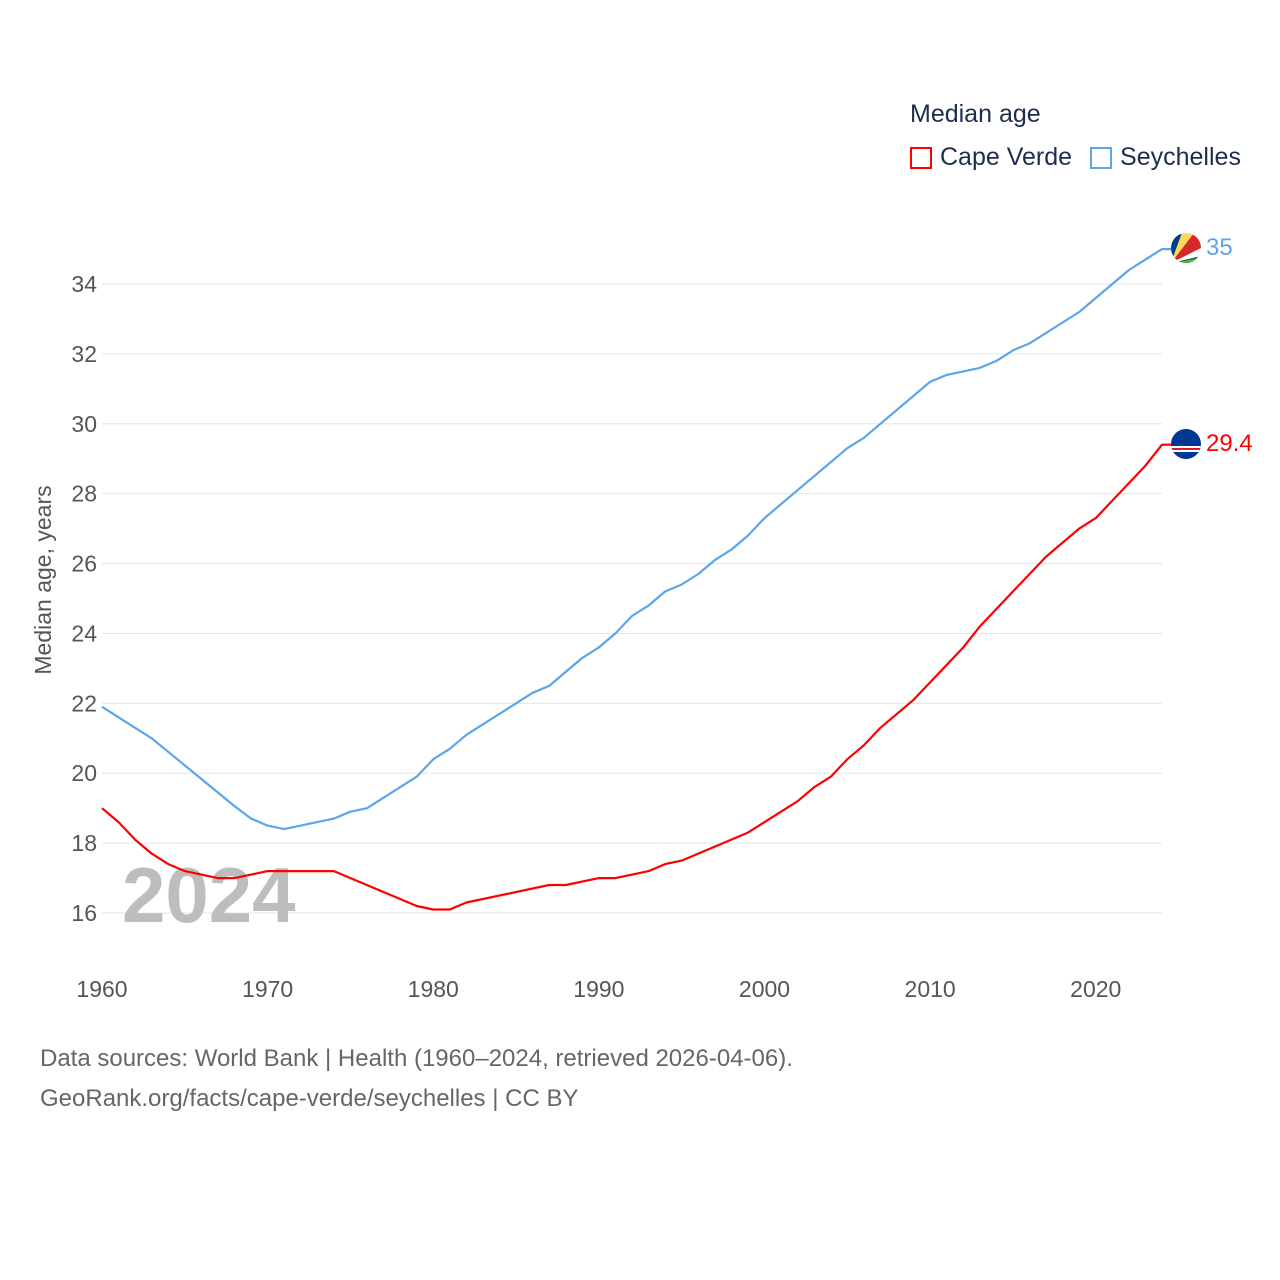  I want to click on x-tick-label: 1990, so click(598, 989).